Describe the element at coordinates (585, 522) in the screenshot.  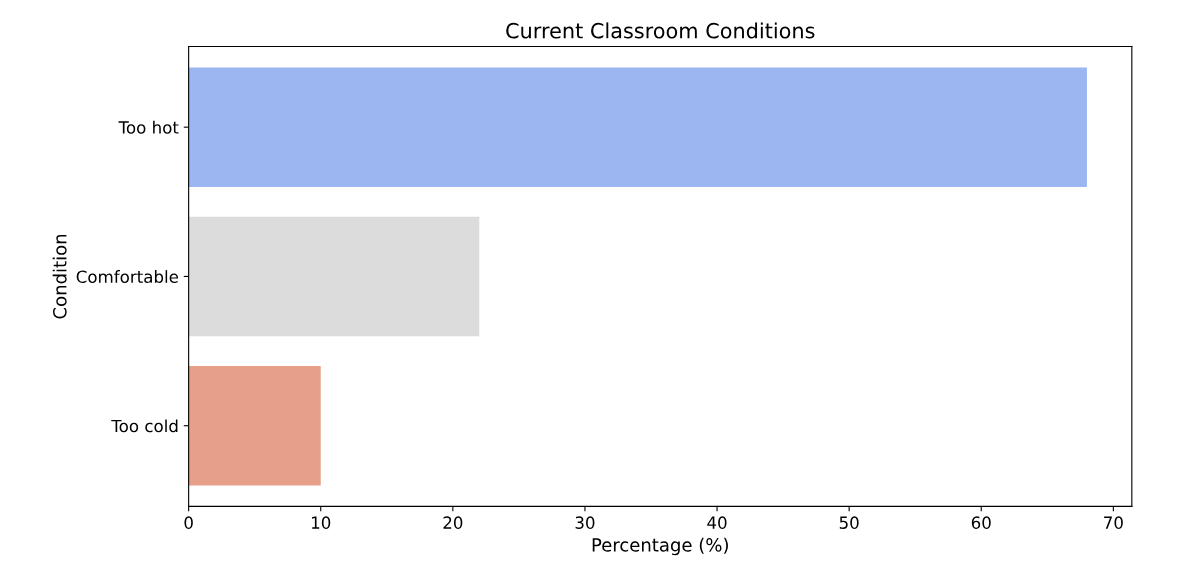
I see `x-tick-label: 30` at that location.